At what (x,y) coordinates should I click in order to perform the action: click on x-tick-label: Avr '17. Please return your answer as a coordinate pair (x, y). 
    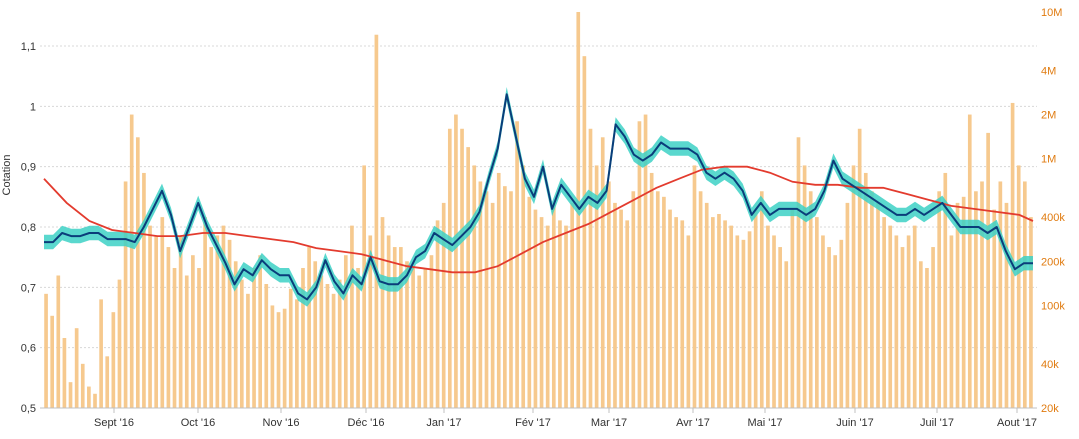
    Looking at the image, I should click on (693, 423).